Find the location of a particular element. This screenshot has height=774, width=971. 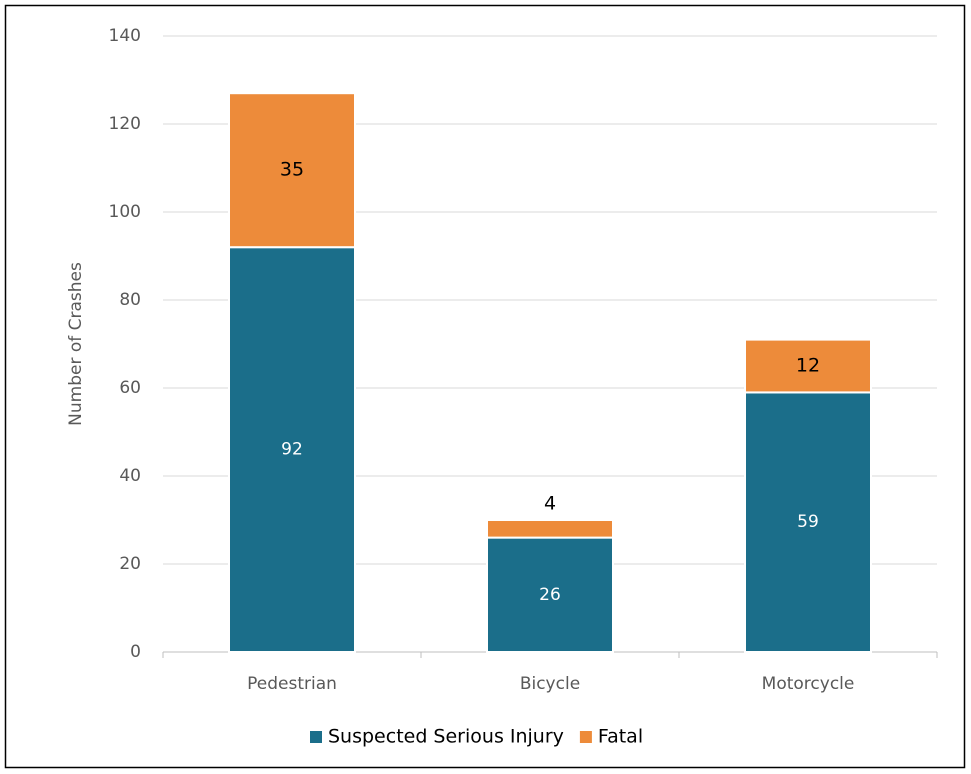

legend-label: Suspected Serious Injury is located at coordinates (446, 737).